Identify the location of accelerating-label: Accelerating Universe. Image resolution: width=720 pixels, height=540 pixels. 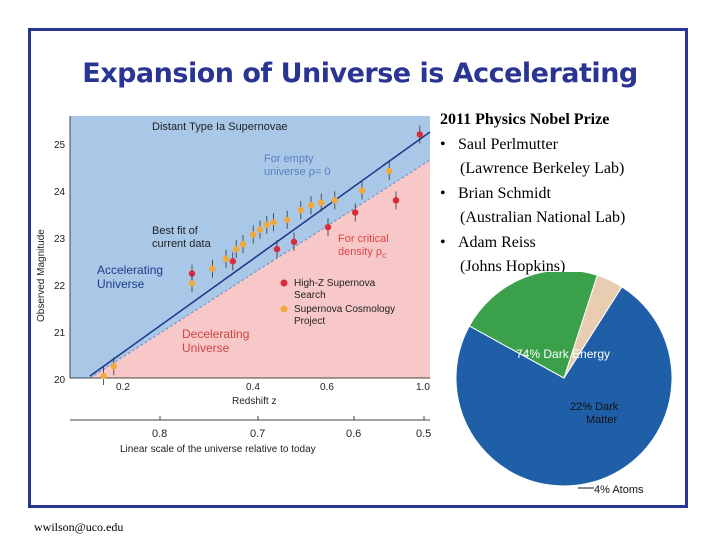
(130, 277).